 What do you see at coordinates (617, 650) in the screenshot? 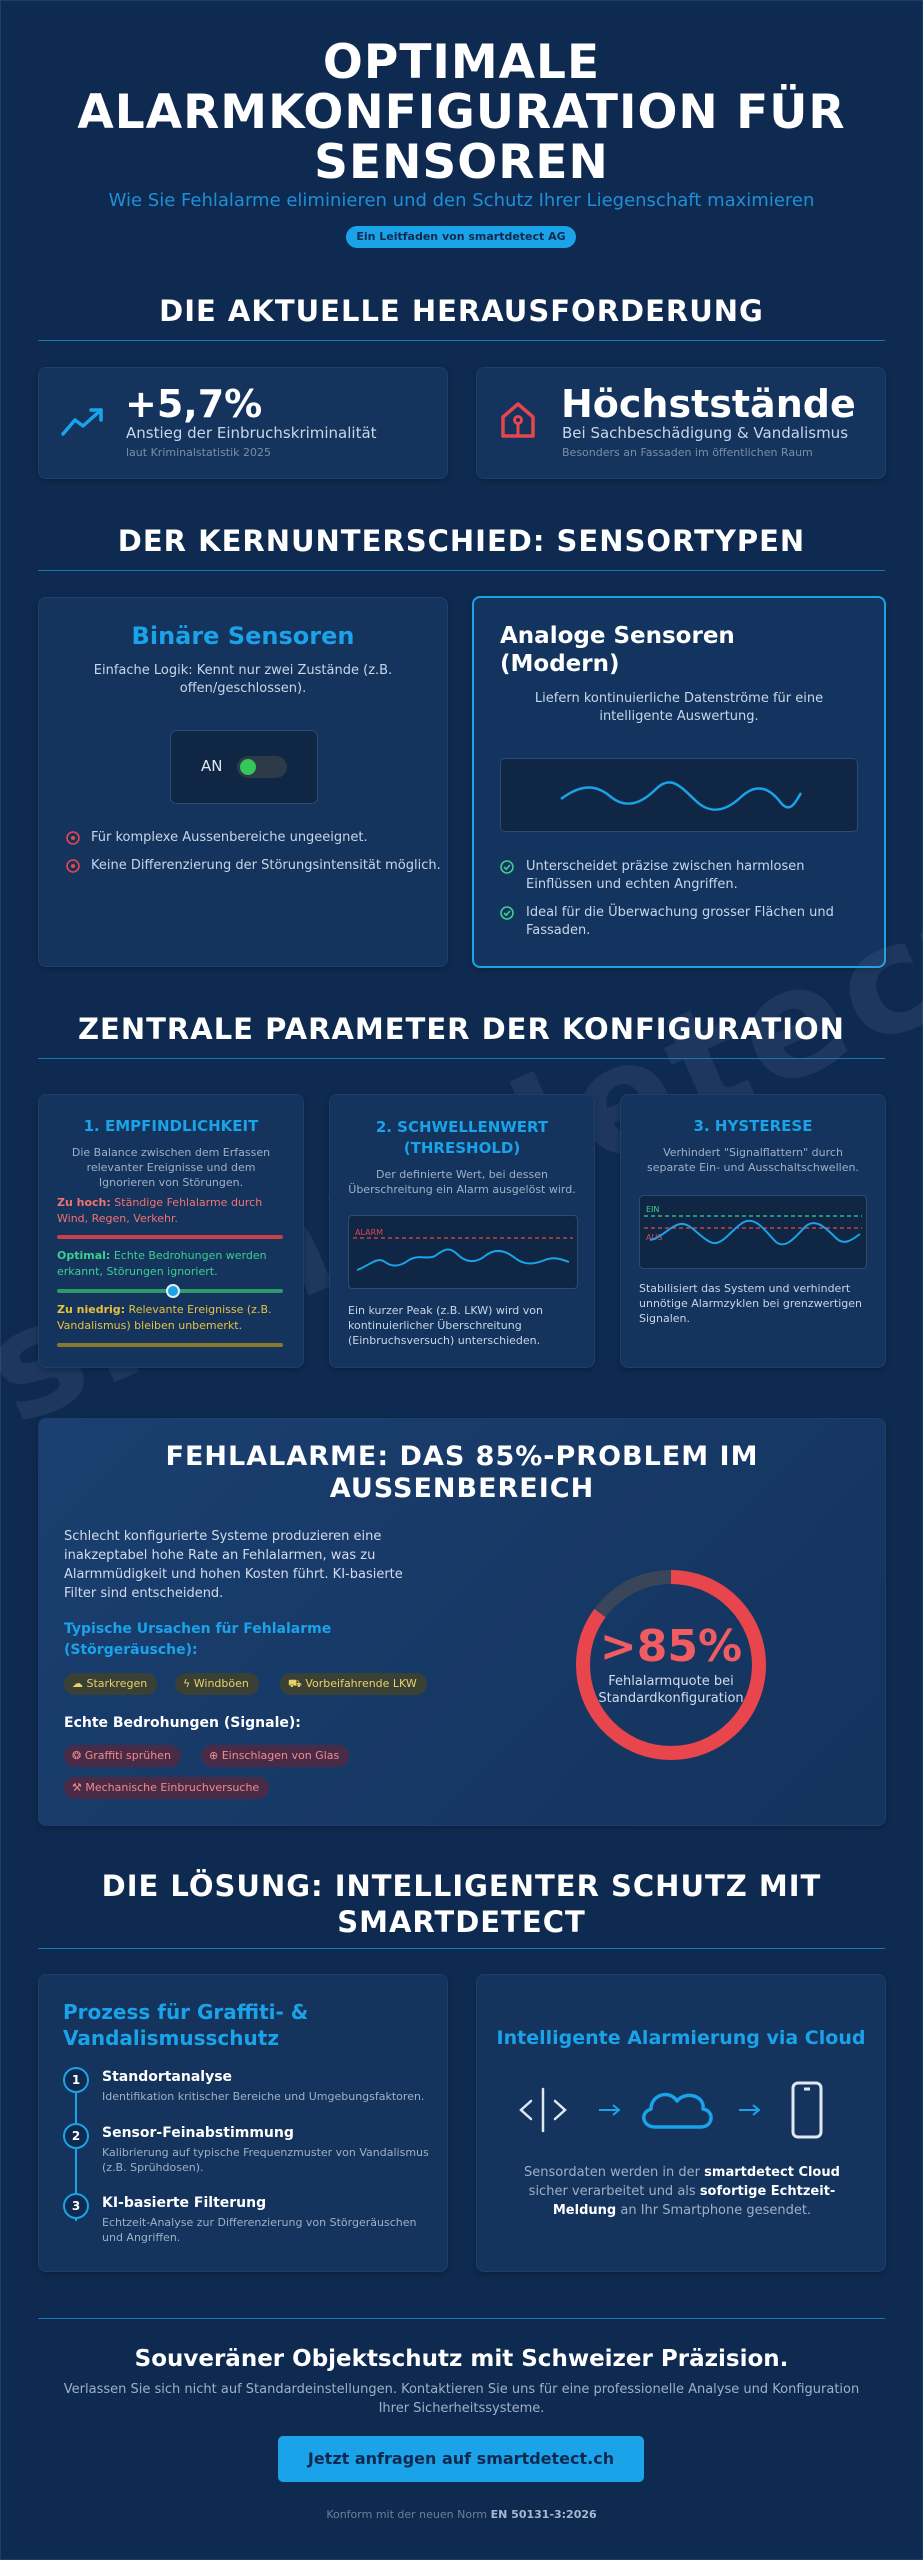
I see `analog-title: Analoge Sensoren (Modern)` at bounding box center [617, 650].